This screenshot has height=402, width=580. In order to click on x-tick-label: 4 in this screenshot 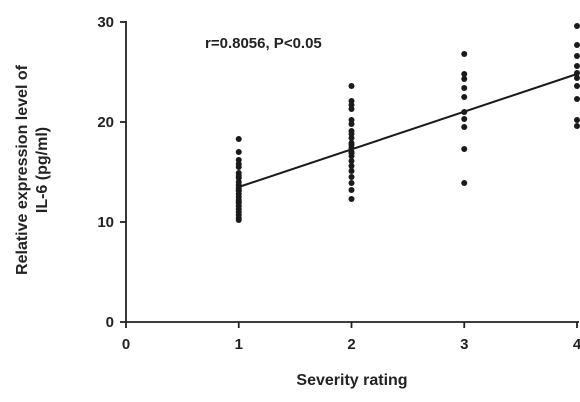, I will do `click(576, 344)`.